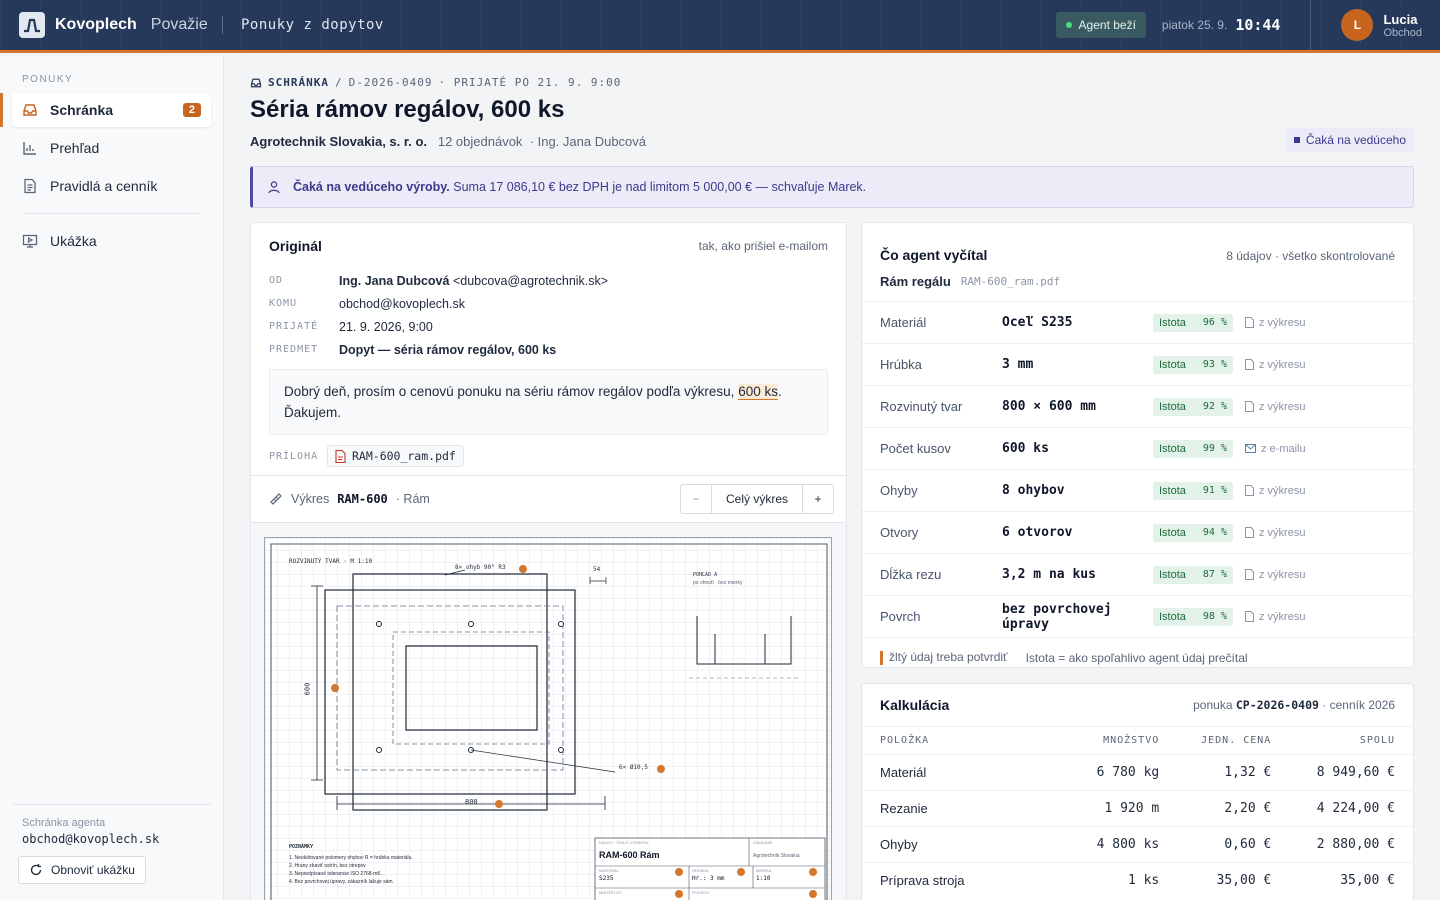 Image resolution: width=1440 pixels, height=900 pixels. What do you see at coordinates (700, 870) in the screenshot?
I see `tb-thickness-label: HRÚBKA` at bounding box center [700, 870].